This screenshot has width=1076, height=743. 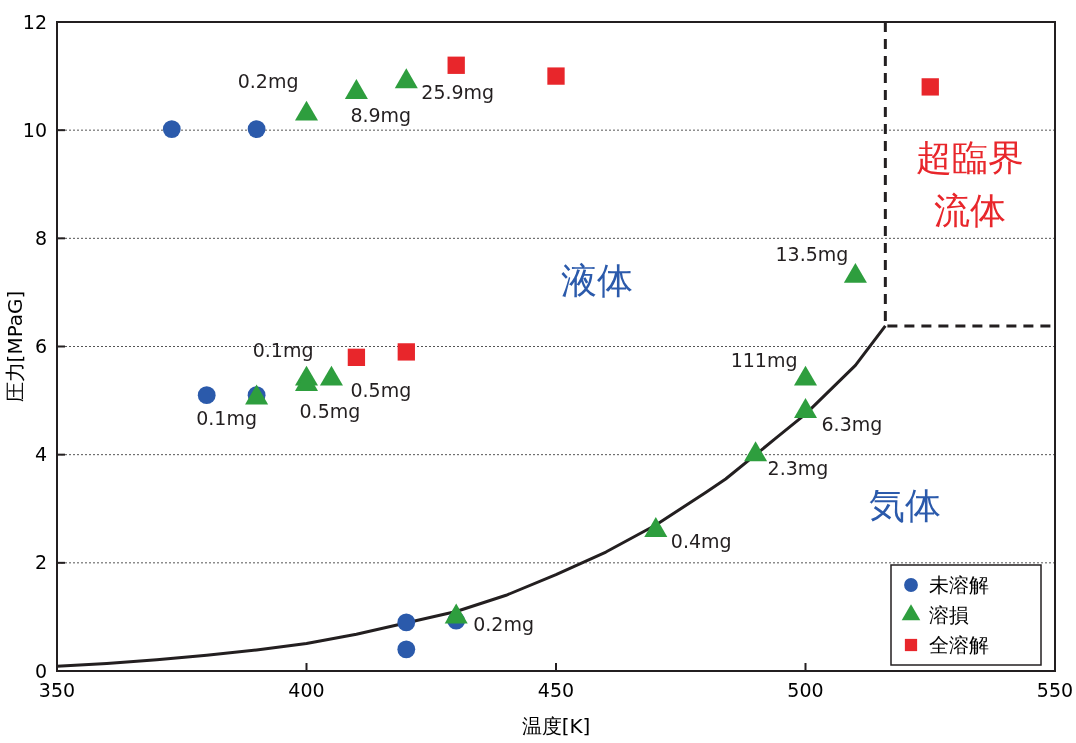 What do you see at coordinates (40, 237) in the screenshot?
I see `y-tick-label: 8` at bounding box center [40, 237].